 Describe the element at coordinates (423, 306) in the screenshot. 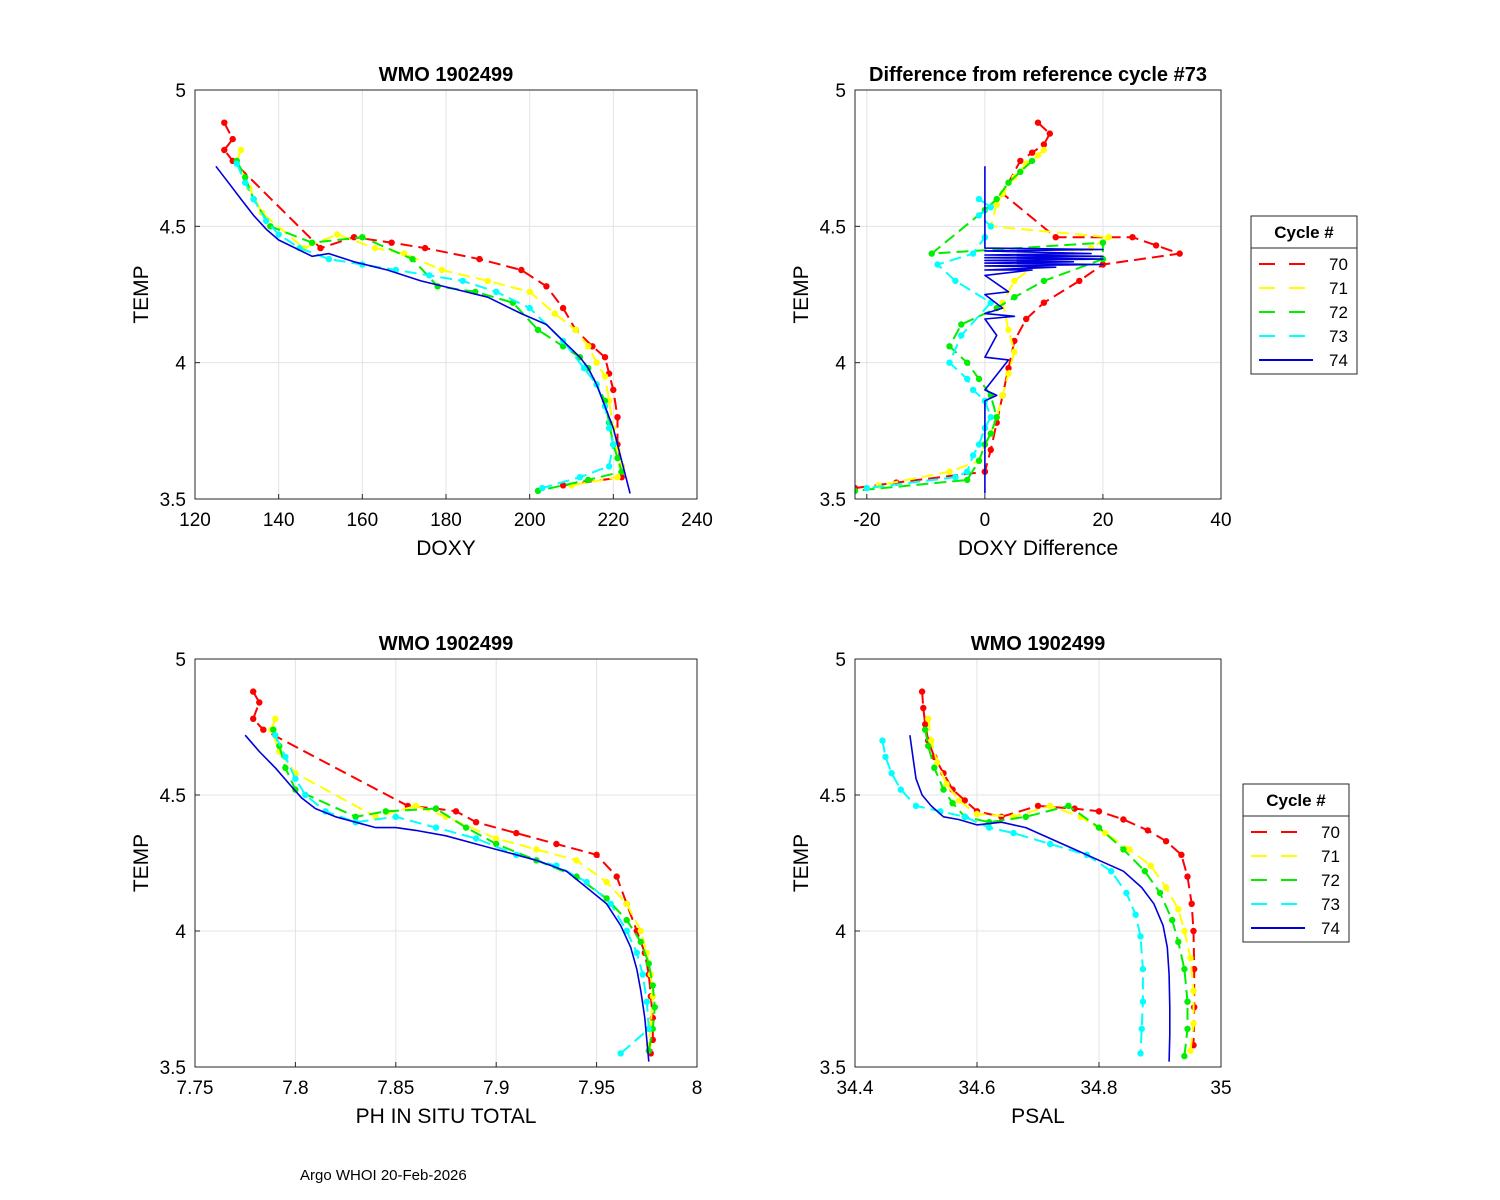

I see `series-group` at that location.